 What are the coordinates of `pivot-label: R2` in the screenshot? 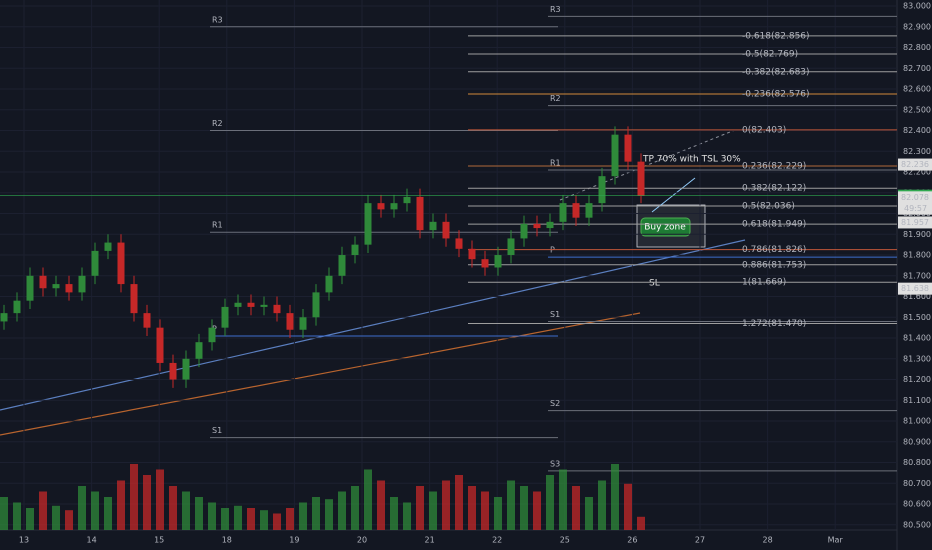 It's located at (217, 123).